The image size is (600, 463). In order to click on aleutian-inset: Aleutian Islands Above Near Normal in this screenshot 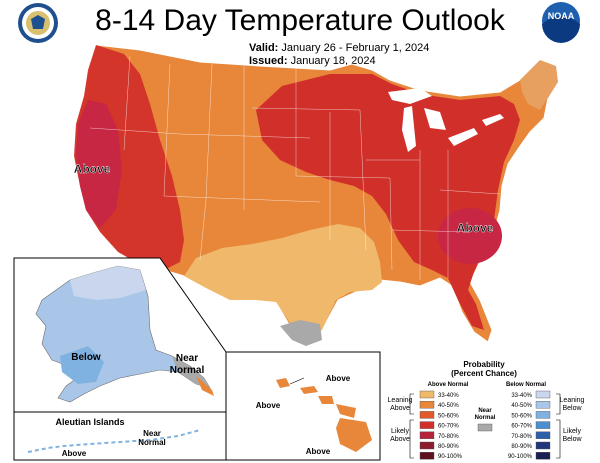, I will do `click(120, 436)`.